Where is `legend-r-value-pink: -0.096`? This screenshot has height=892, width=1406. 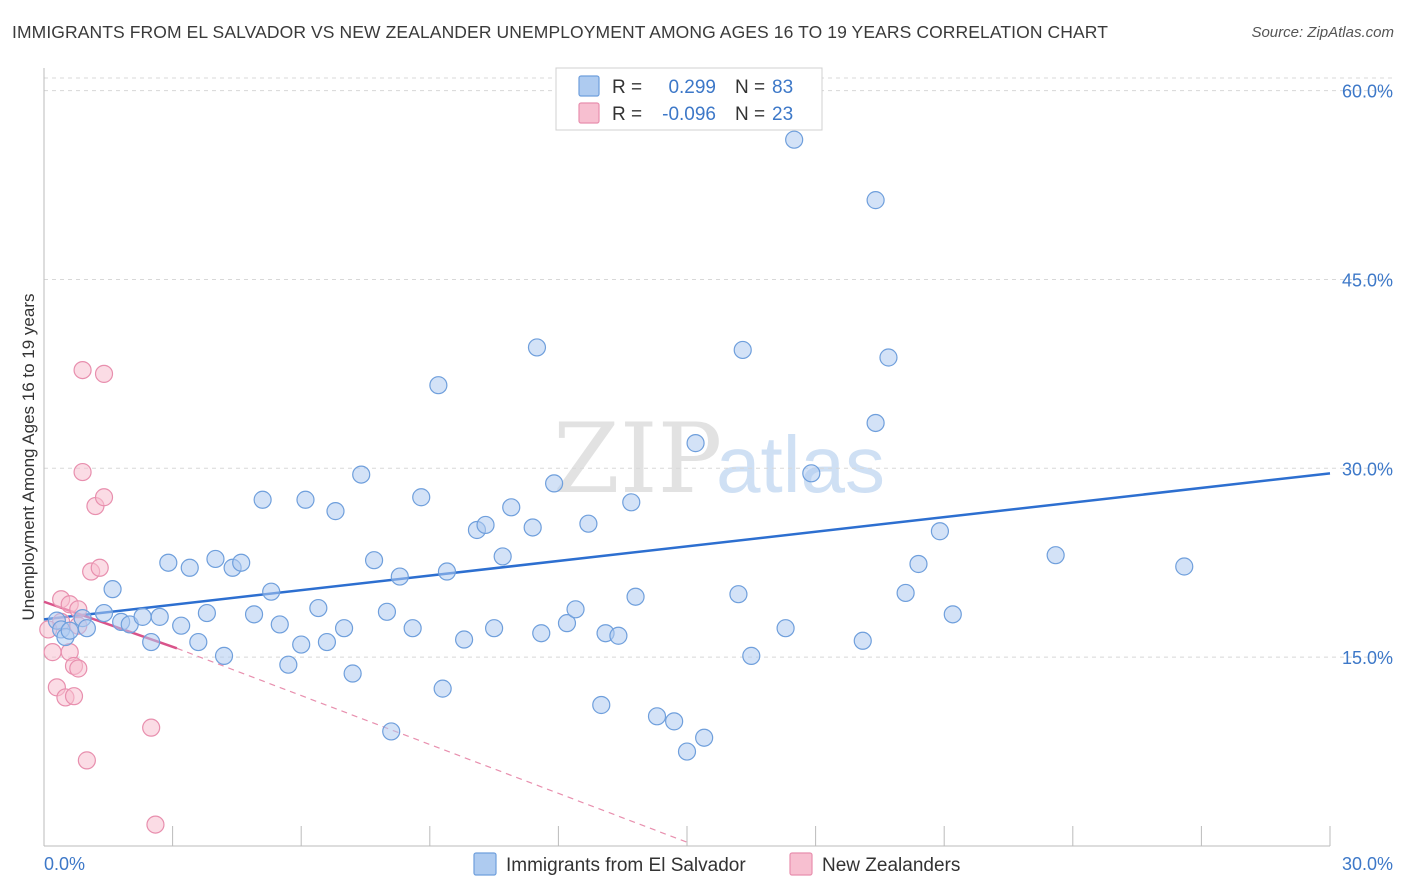 legend-r-value-pink: -0.096 is located at coordinates (689, 114).